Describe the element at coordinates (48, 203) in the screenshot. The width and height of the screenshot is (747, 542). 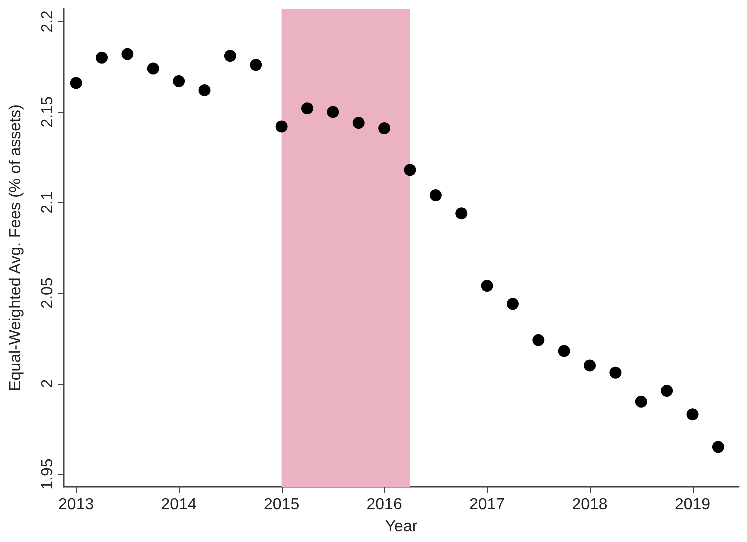
I see `y-tick-label: 2.1` at that location.